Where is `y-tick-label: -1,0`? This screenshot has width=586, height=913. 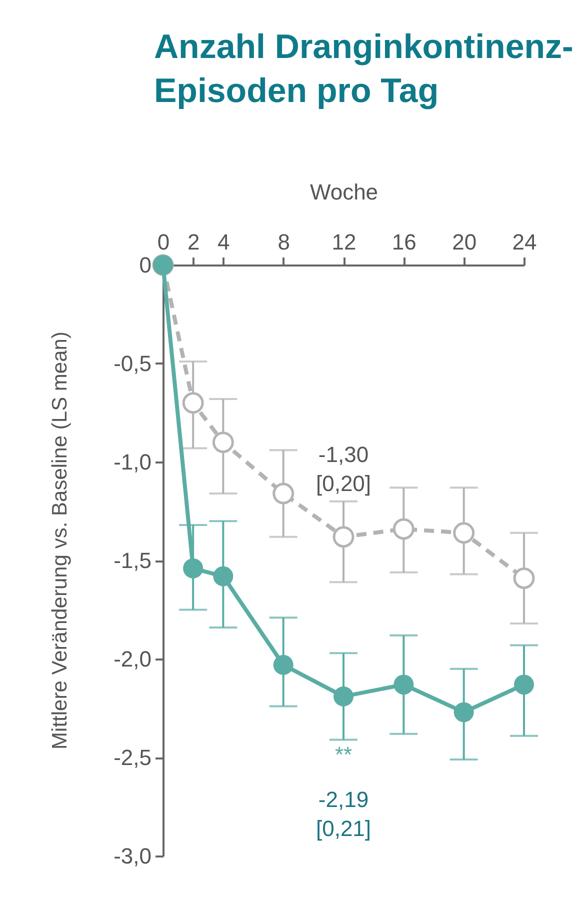
y-tick-label: -1,0 is located at coordinates (133, 462).